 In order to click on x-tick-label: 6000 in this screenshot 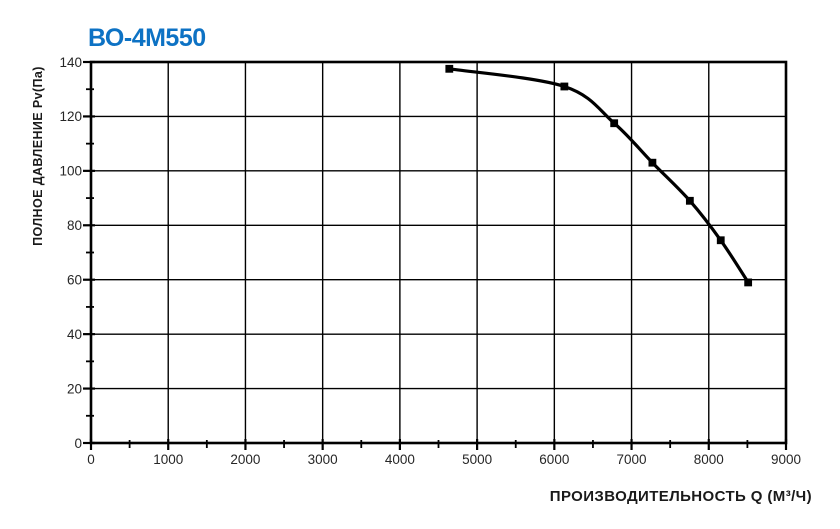, I will do `click(554, 459)`.